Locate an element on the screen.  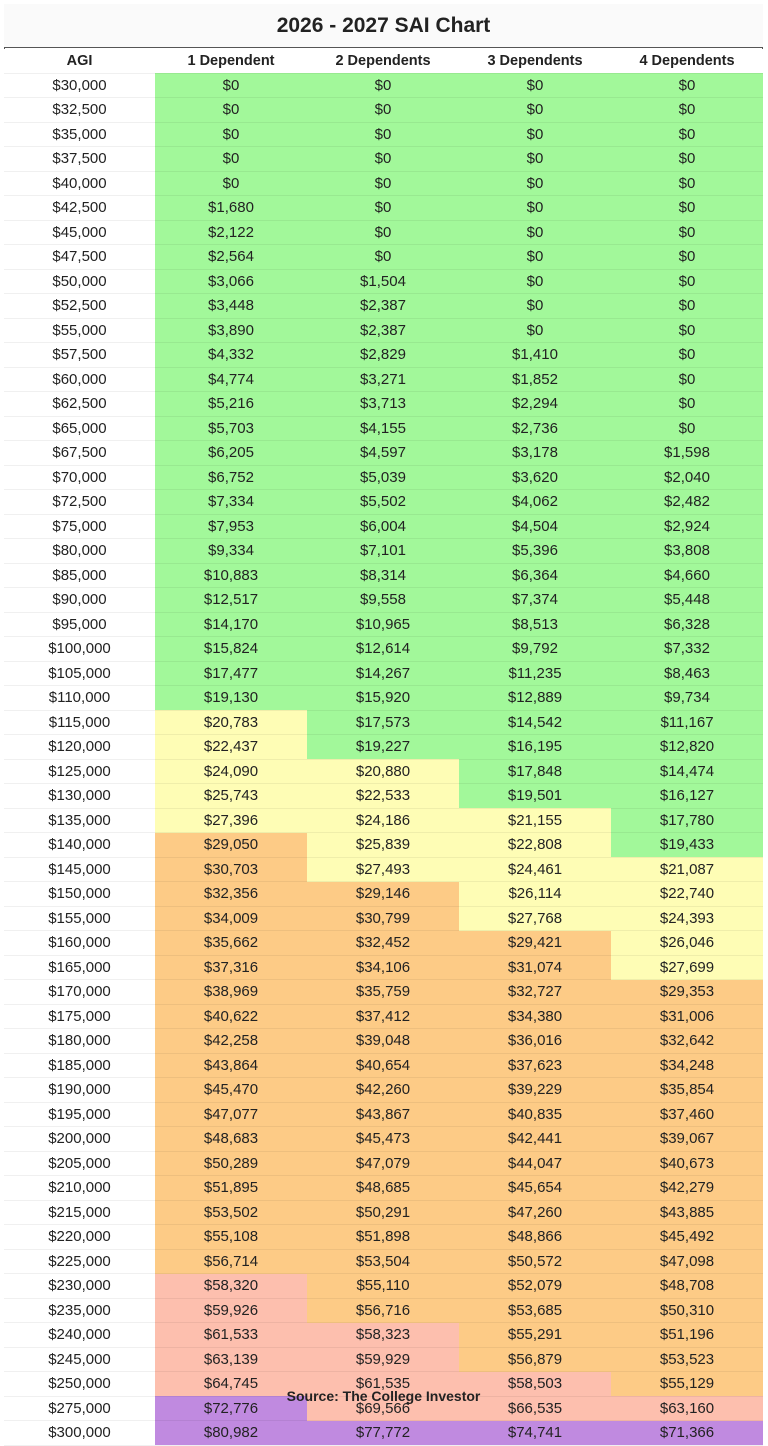
sai-cell-2-dependent: $10,965 is located at coordinates (383, 624).